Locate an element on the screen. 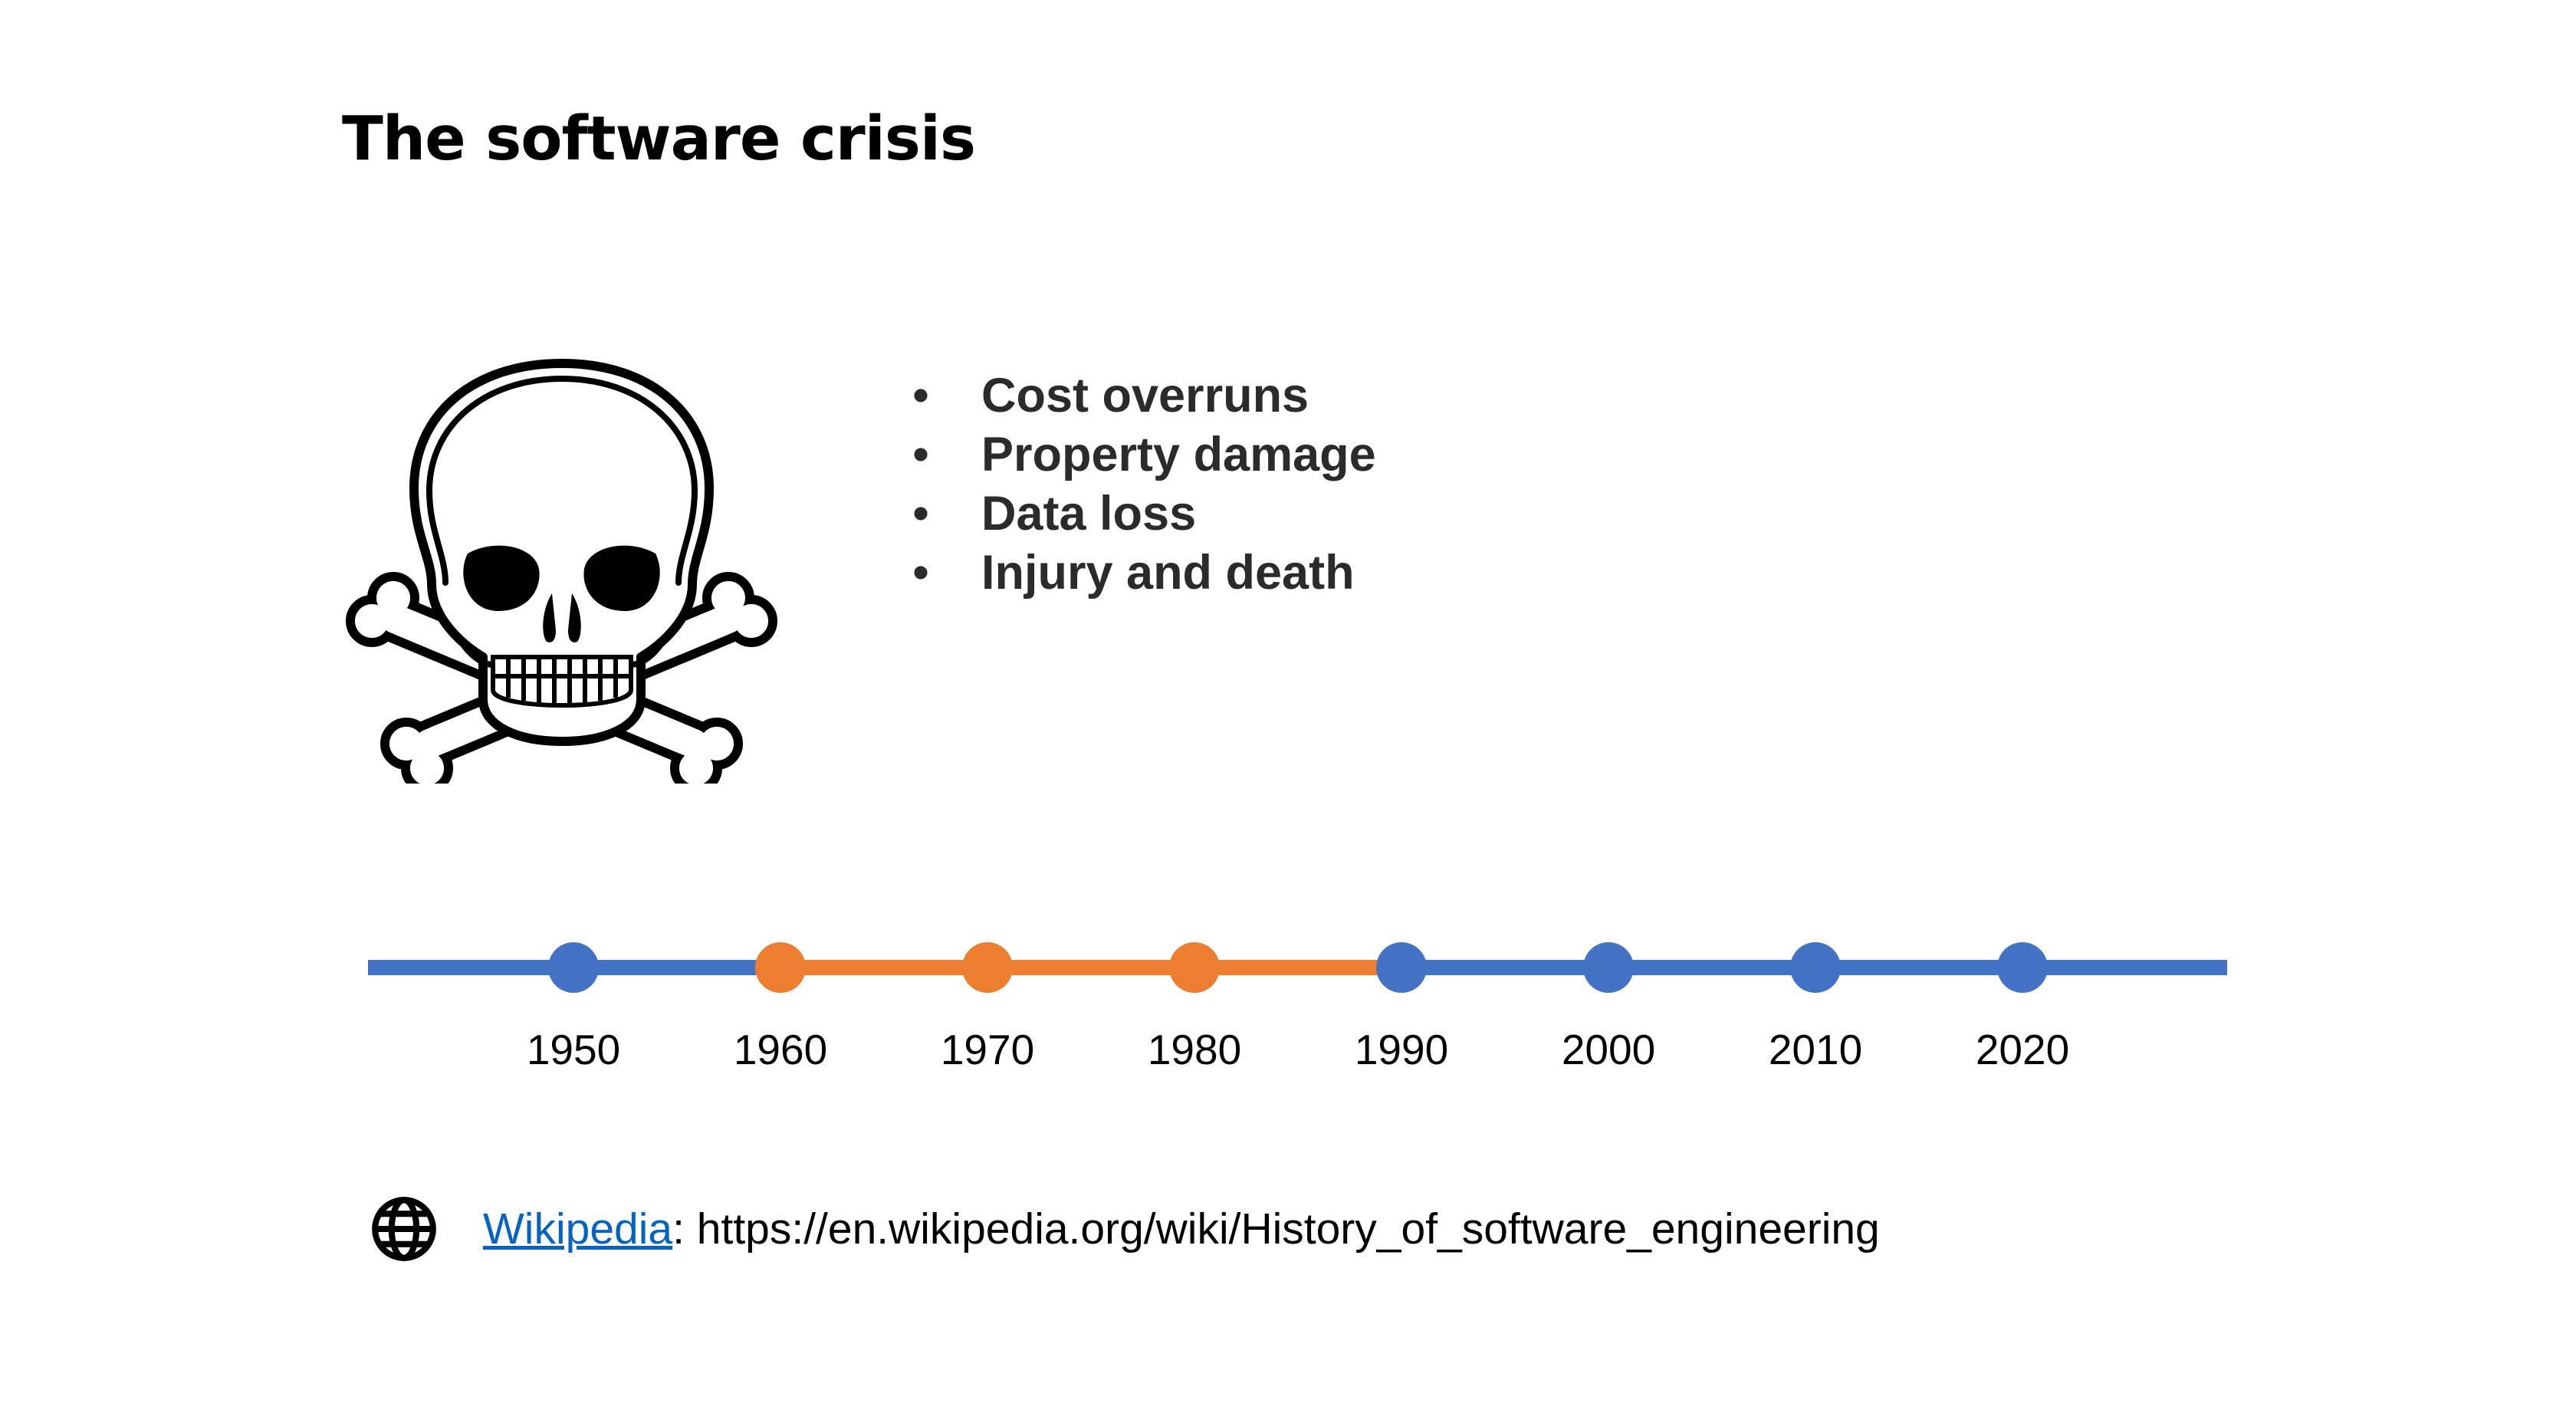 This screenshot has height=1426, width=2576. timeline-label-1980: 1980 is located at coordinates (1194, 1050).